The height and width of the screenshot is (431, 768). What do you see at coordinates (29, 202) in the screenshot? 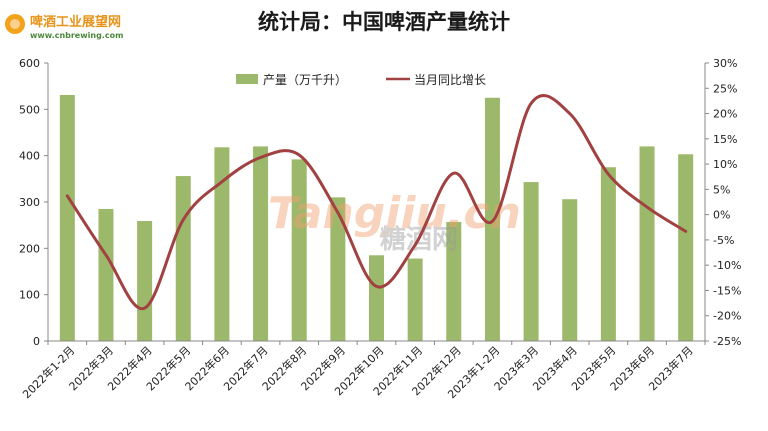
I see `left-tick-label: 300` at bounding box center [29, 202].